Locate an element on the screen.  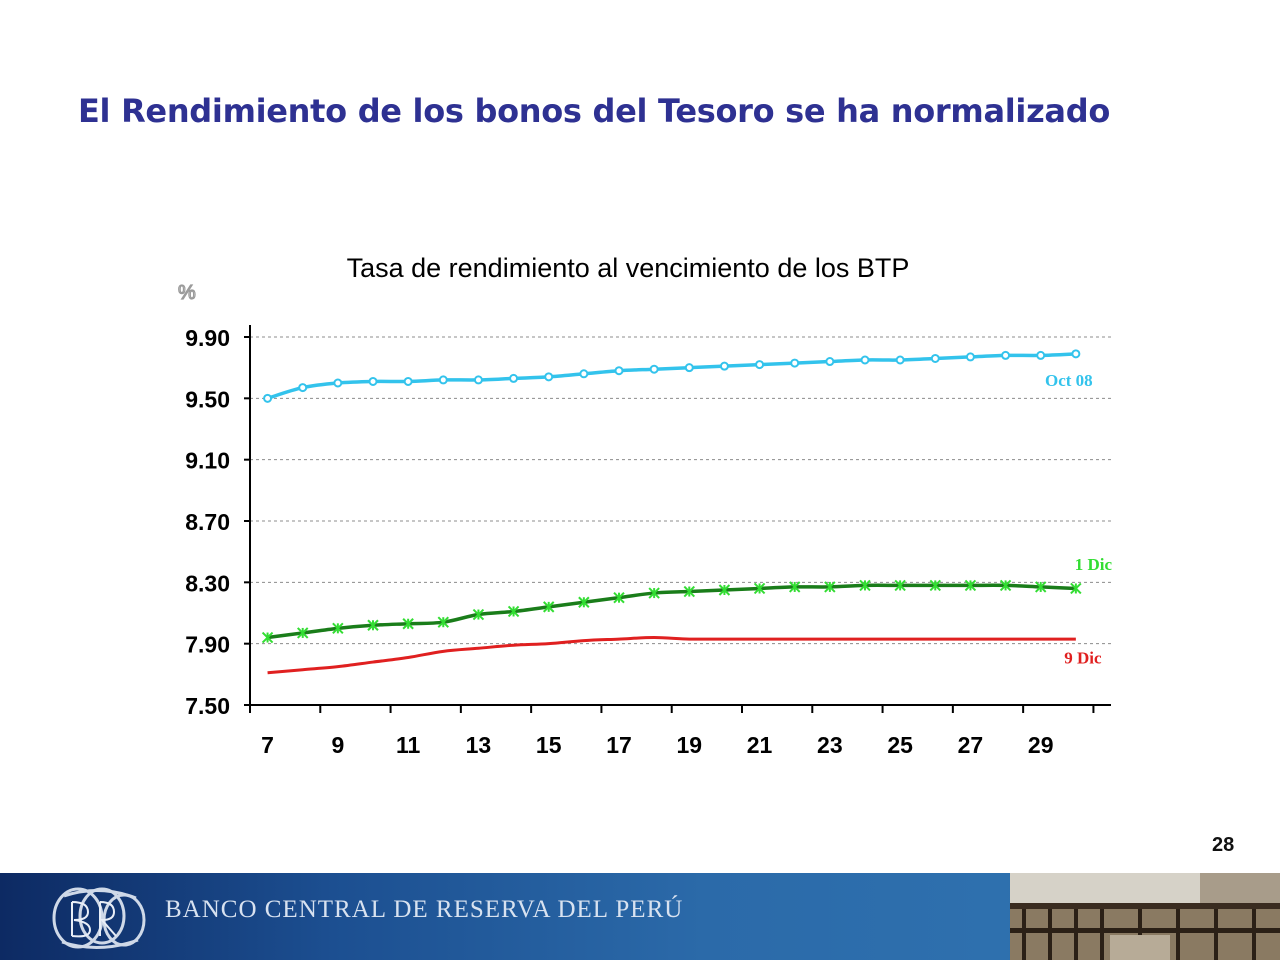
y-axis-unit-label: % is located at coordinates (187, 293).